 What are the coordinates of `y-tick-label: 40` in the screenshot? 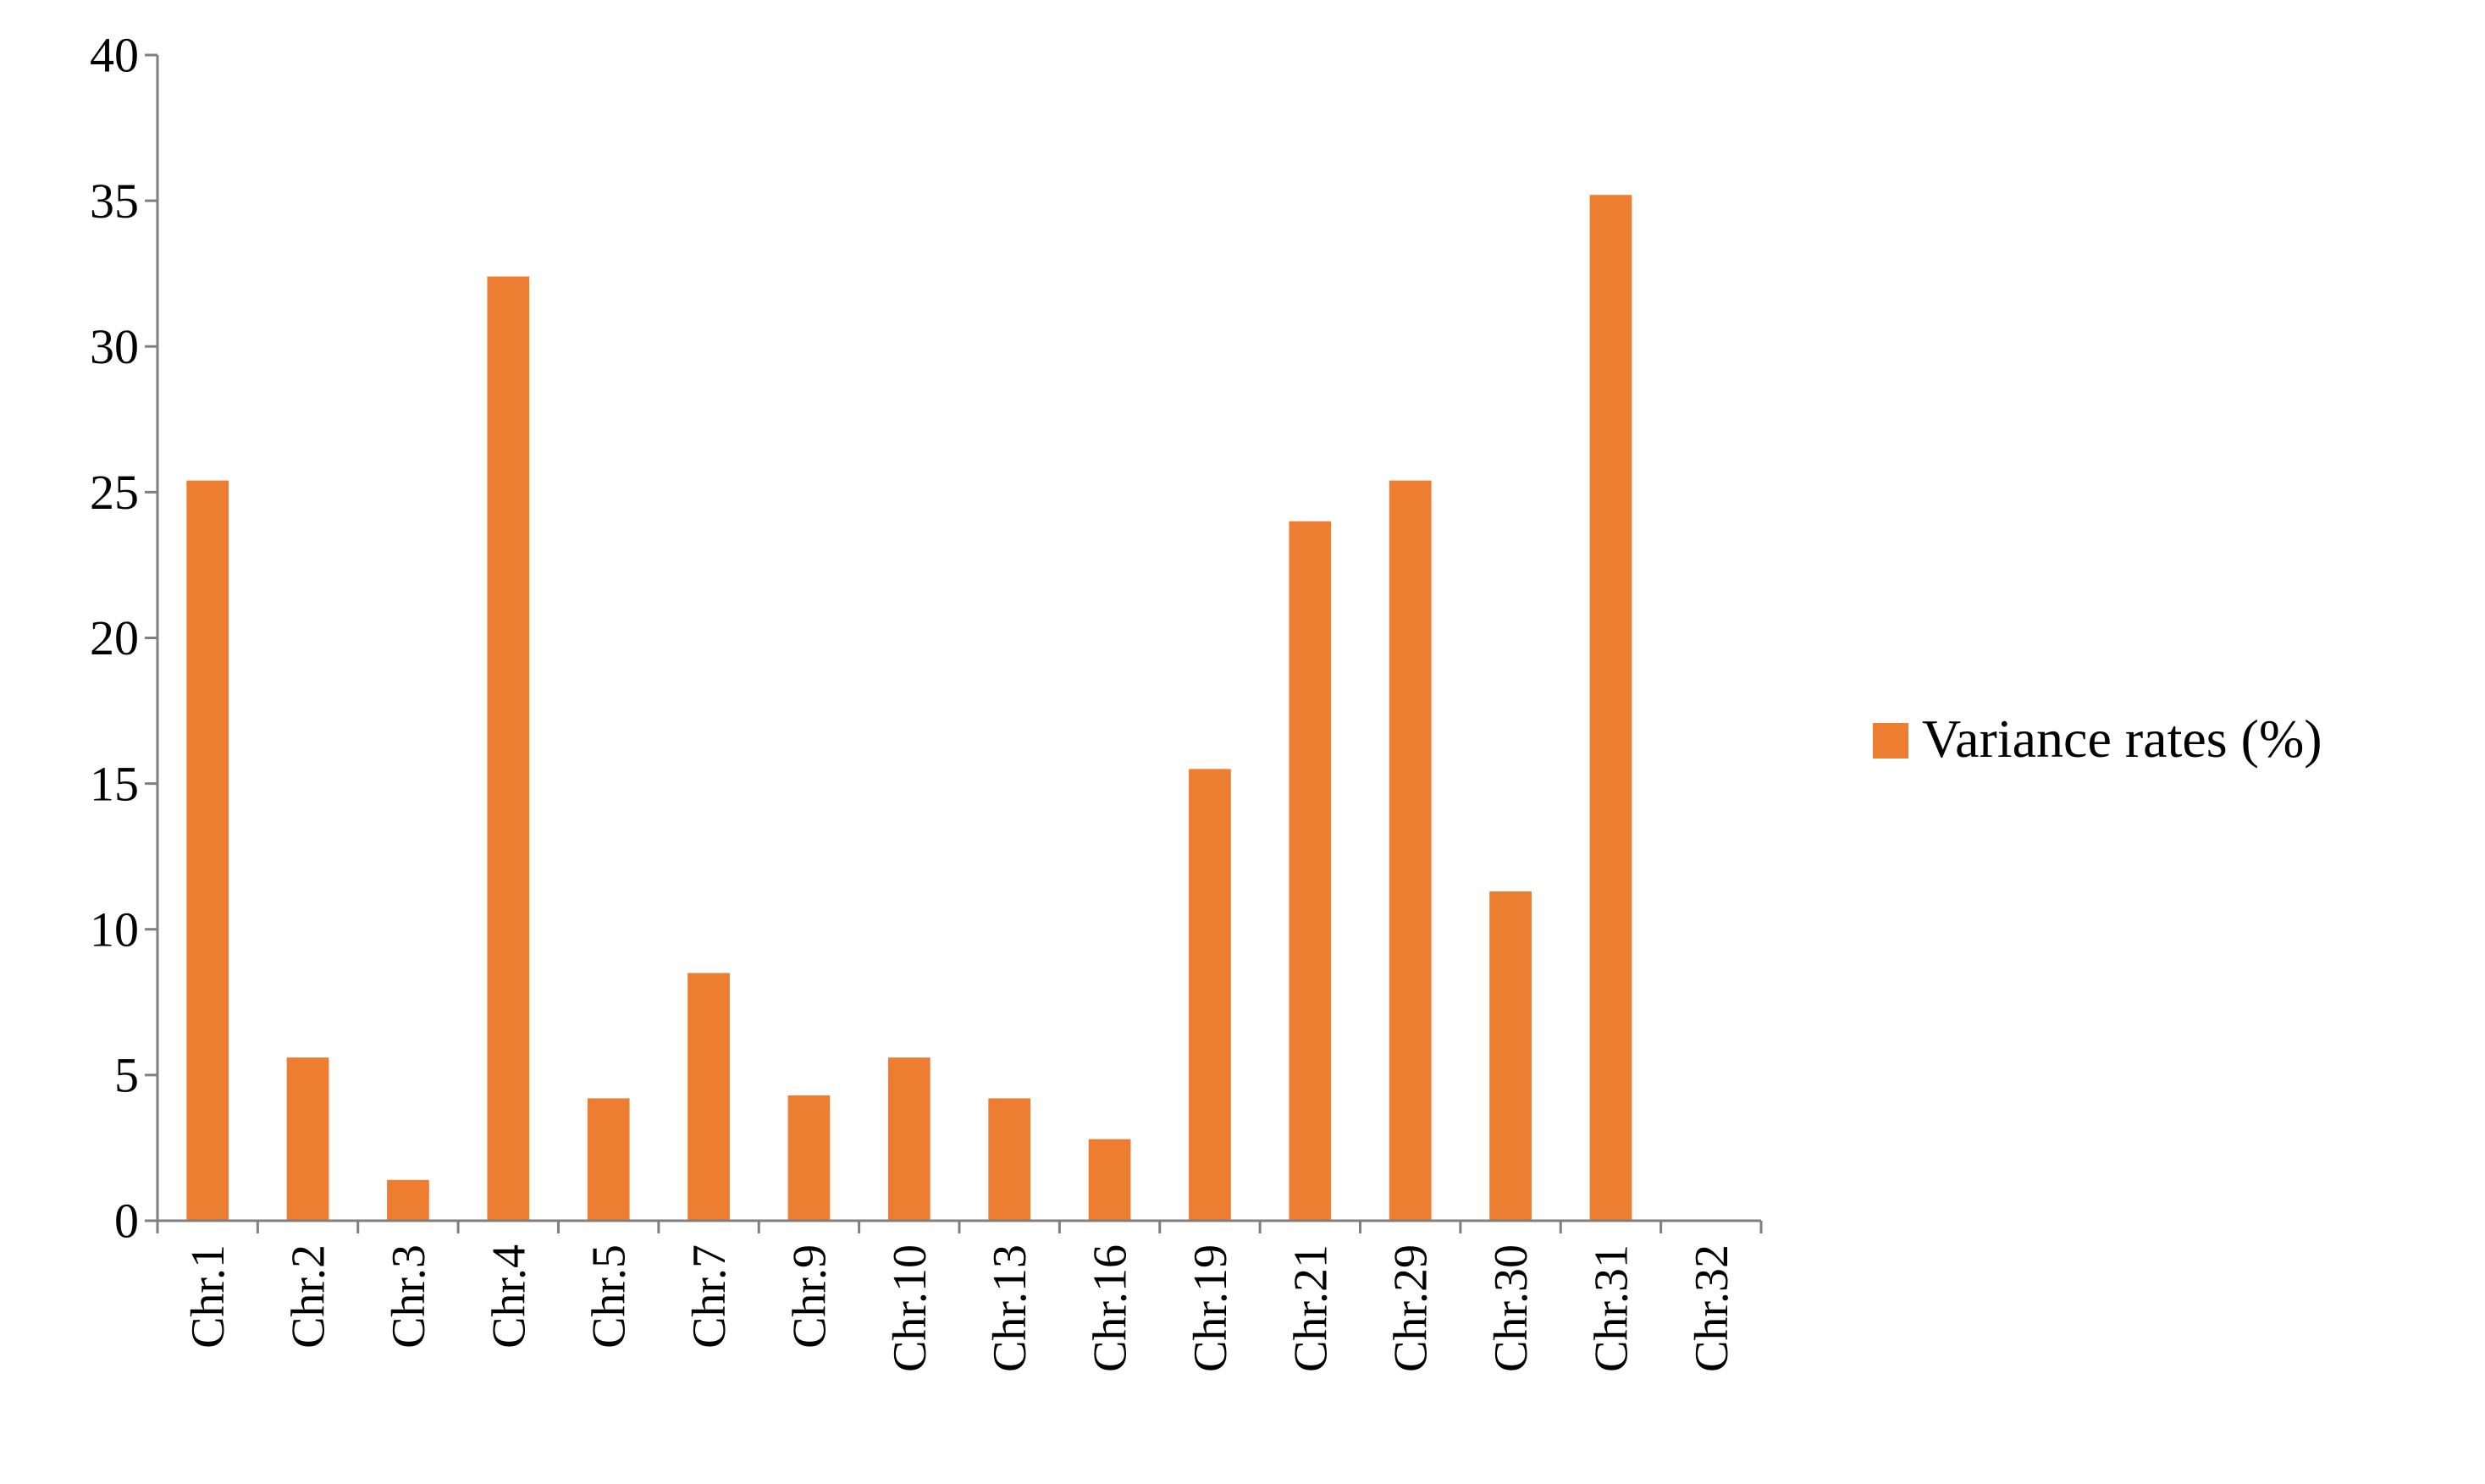 It's located at (114, 55).